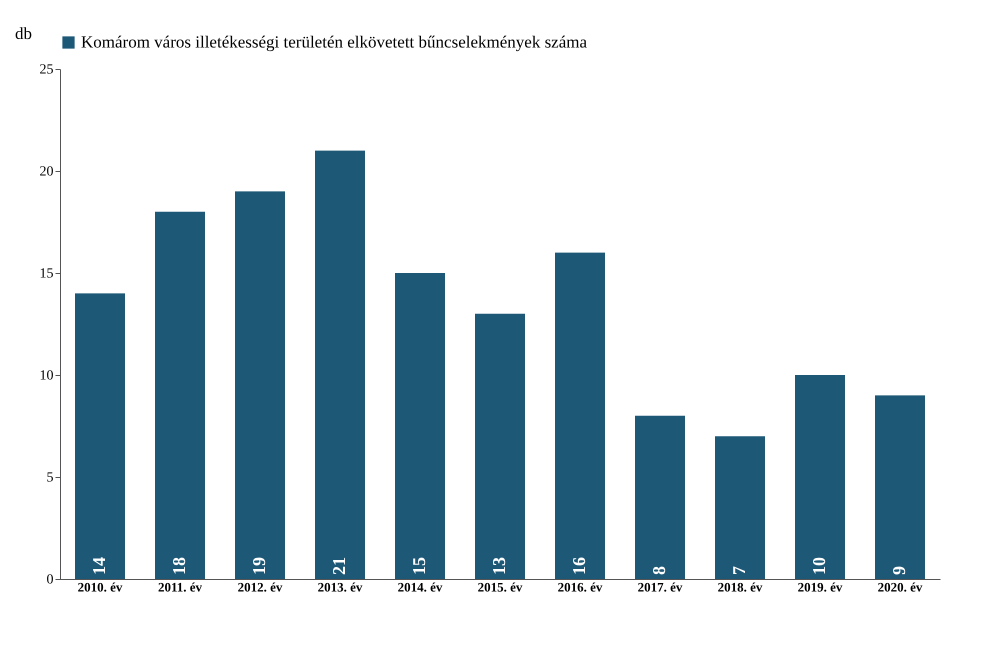  I want to click on y-axis-title: db, so click(23, 33).